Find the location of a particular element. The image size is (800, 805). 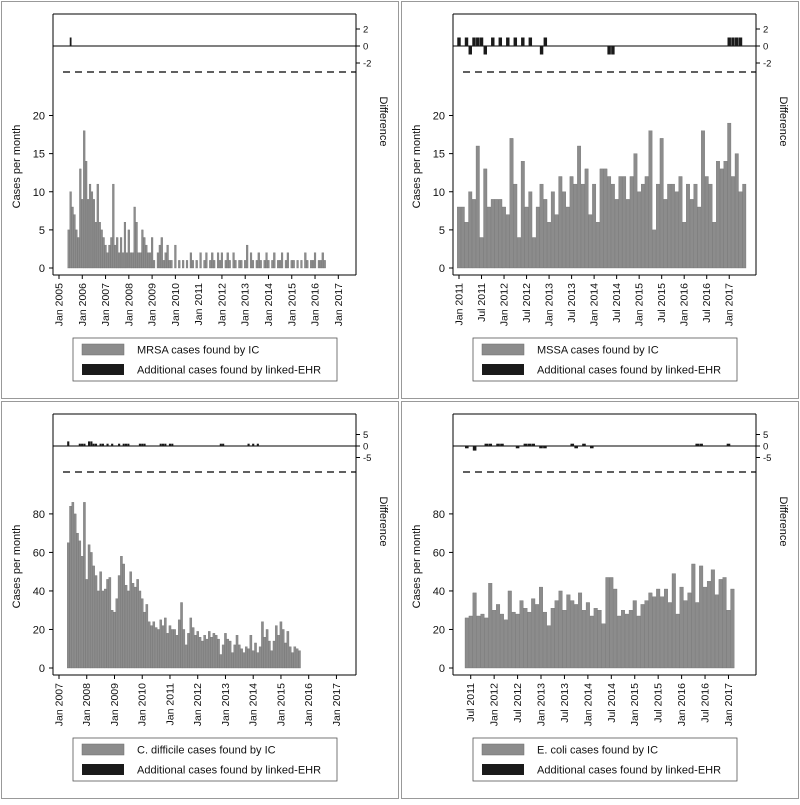

secondary-y-axis-title: Difference is located at coordinates (383, 522).